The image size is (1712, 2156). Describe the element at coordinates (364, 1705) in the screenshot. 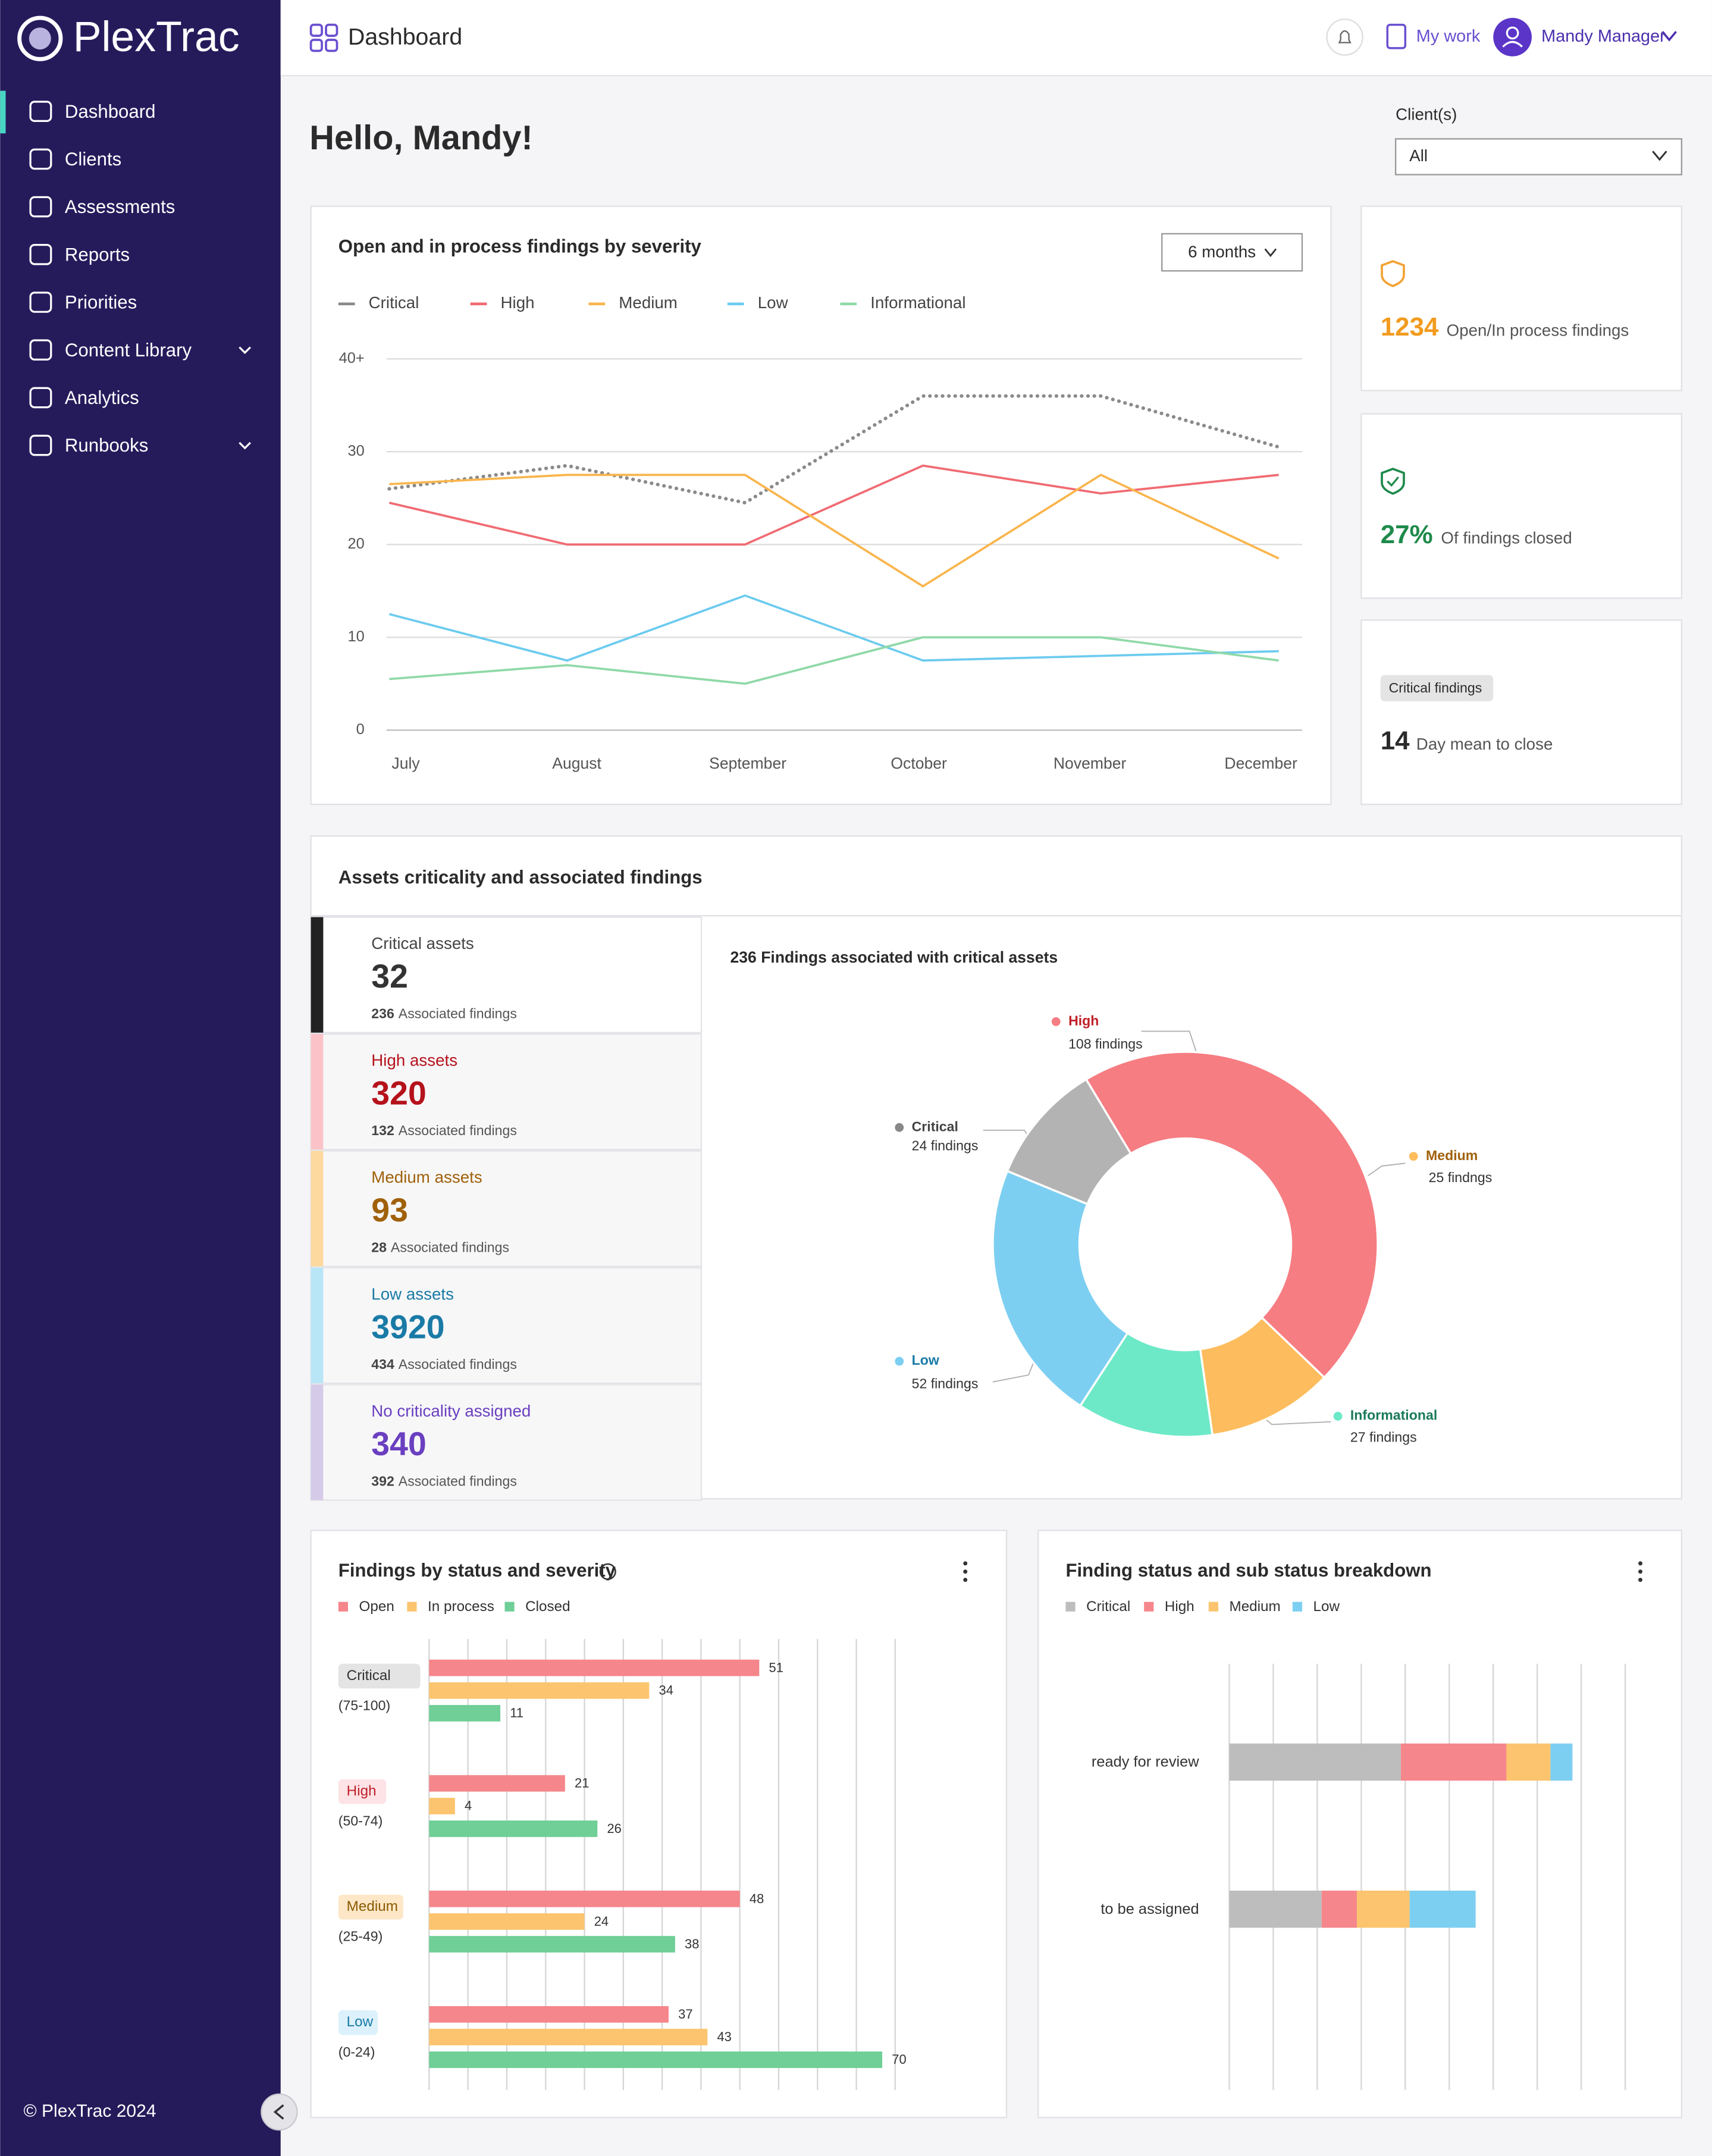

I see `category-range: (75-100)` at that location.